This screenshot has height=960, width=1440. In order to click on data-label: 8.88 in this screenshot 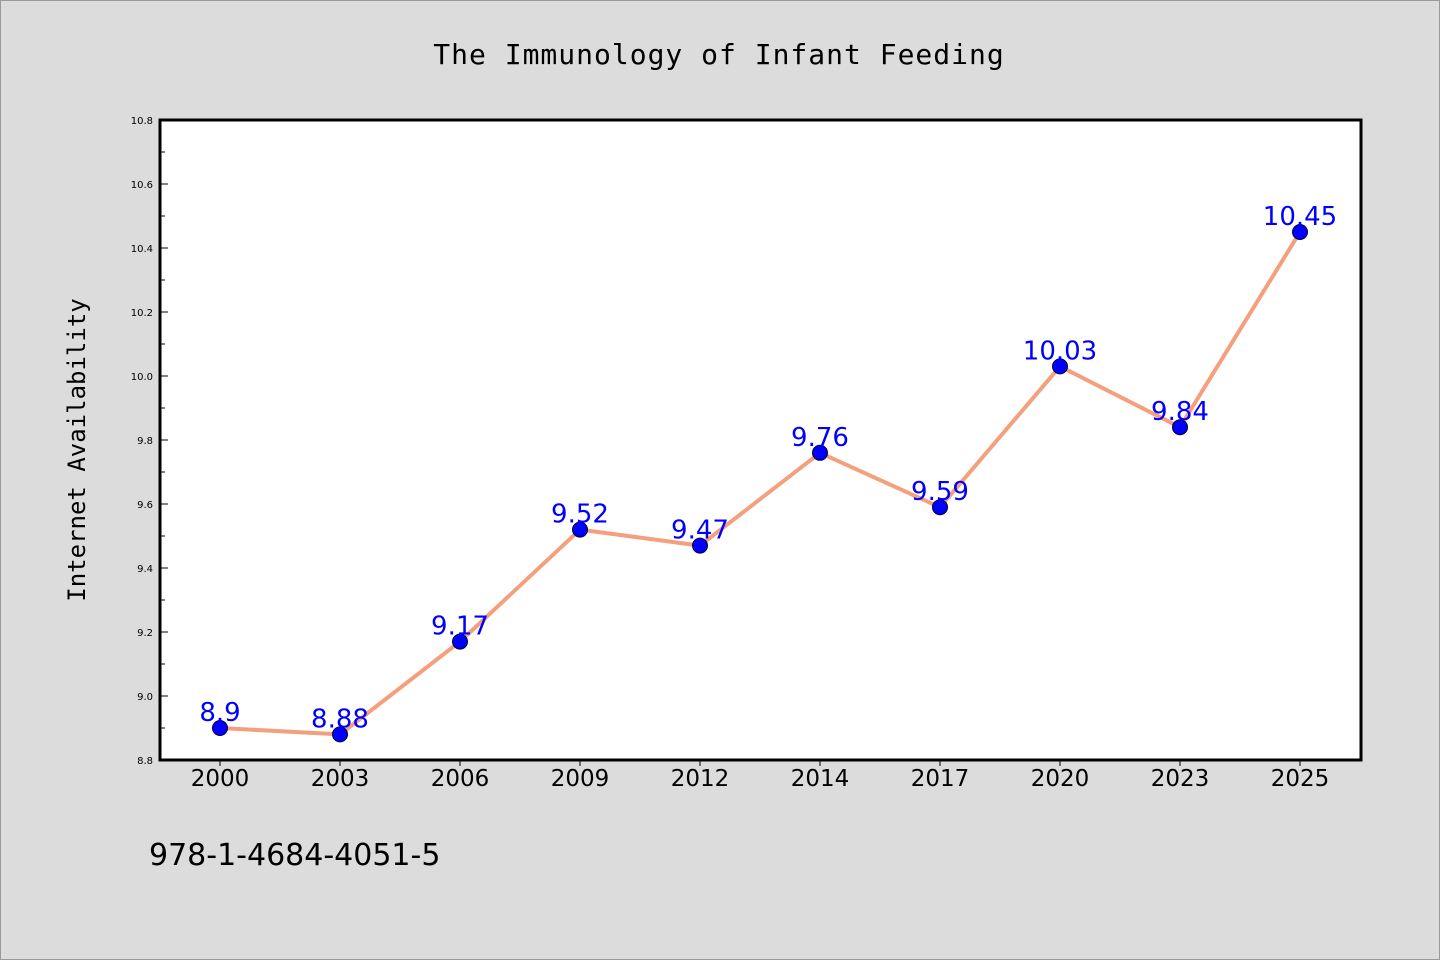, I will do `click(340, 719)`.